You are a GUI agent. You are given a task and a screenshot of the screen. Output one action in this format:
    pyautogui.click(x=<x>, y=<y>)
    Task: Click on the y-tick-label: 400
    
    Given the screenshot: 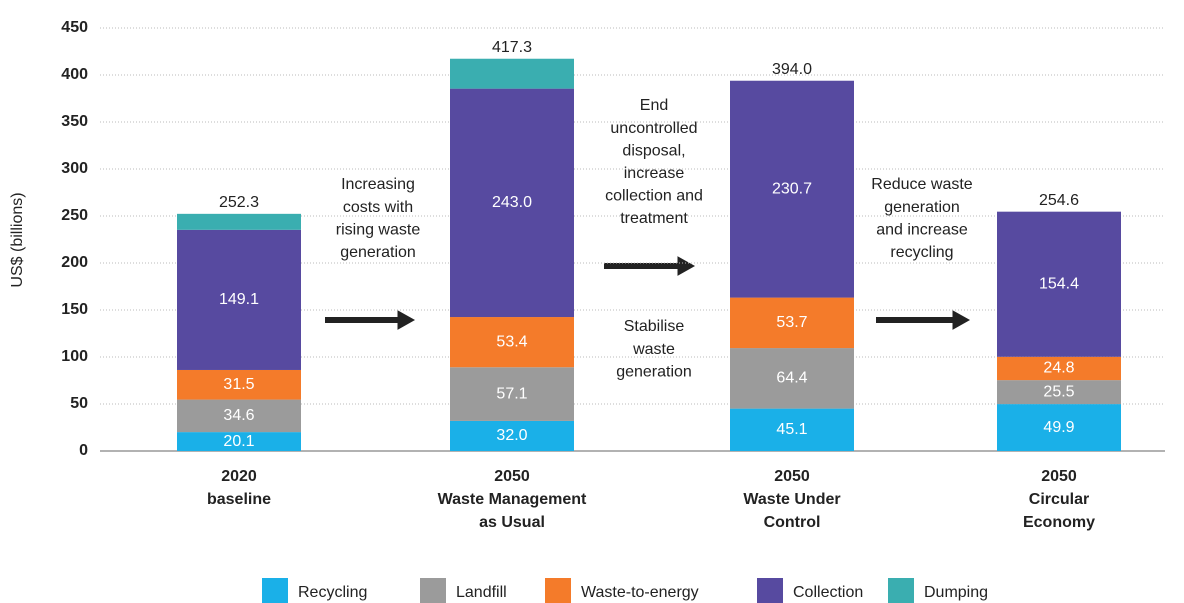 What is the action you would take?
    pyautogui.click(x=74, y=74)
    